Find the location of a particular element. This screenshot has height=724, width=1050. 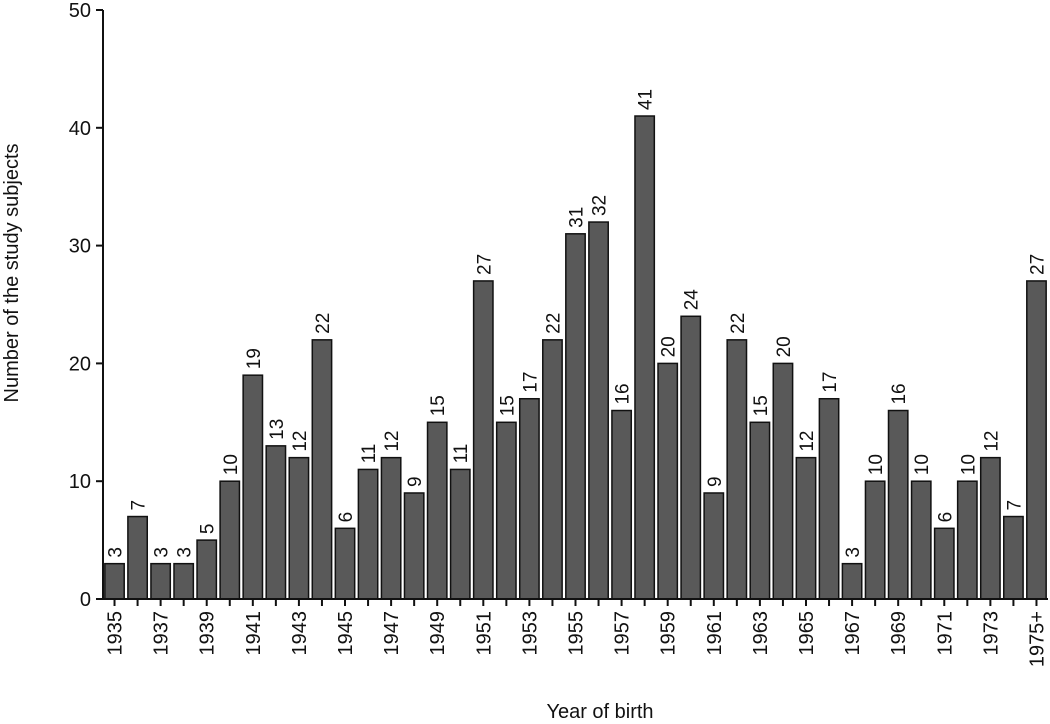

x-tick-label-1965: 1965 is located at coordinates (807, 633).